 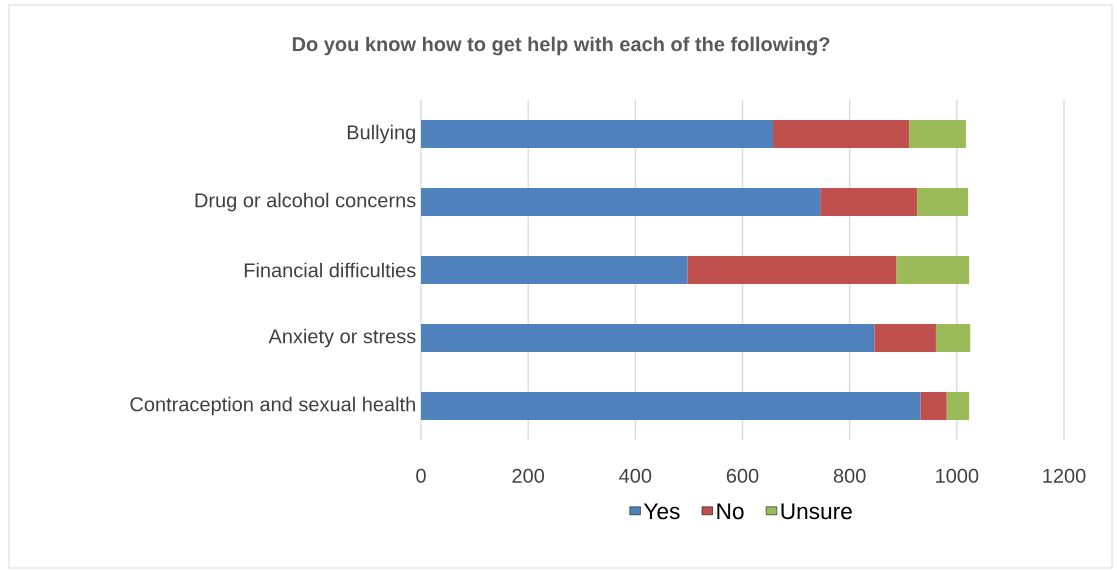 I want to click on y-tick-label: Financial difficulties, so click(x=330, y=270).